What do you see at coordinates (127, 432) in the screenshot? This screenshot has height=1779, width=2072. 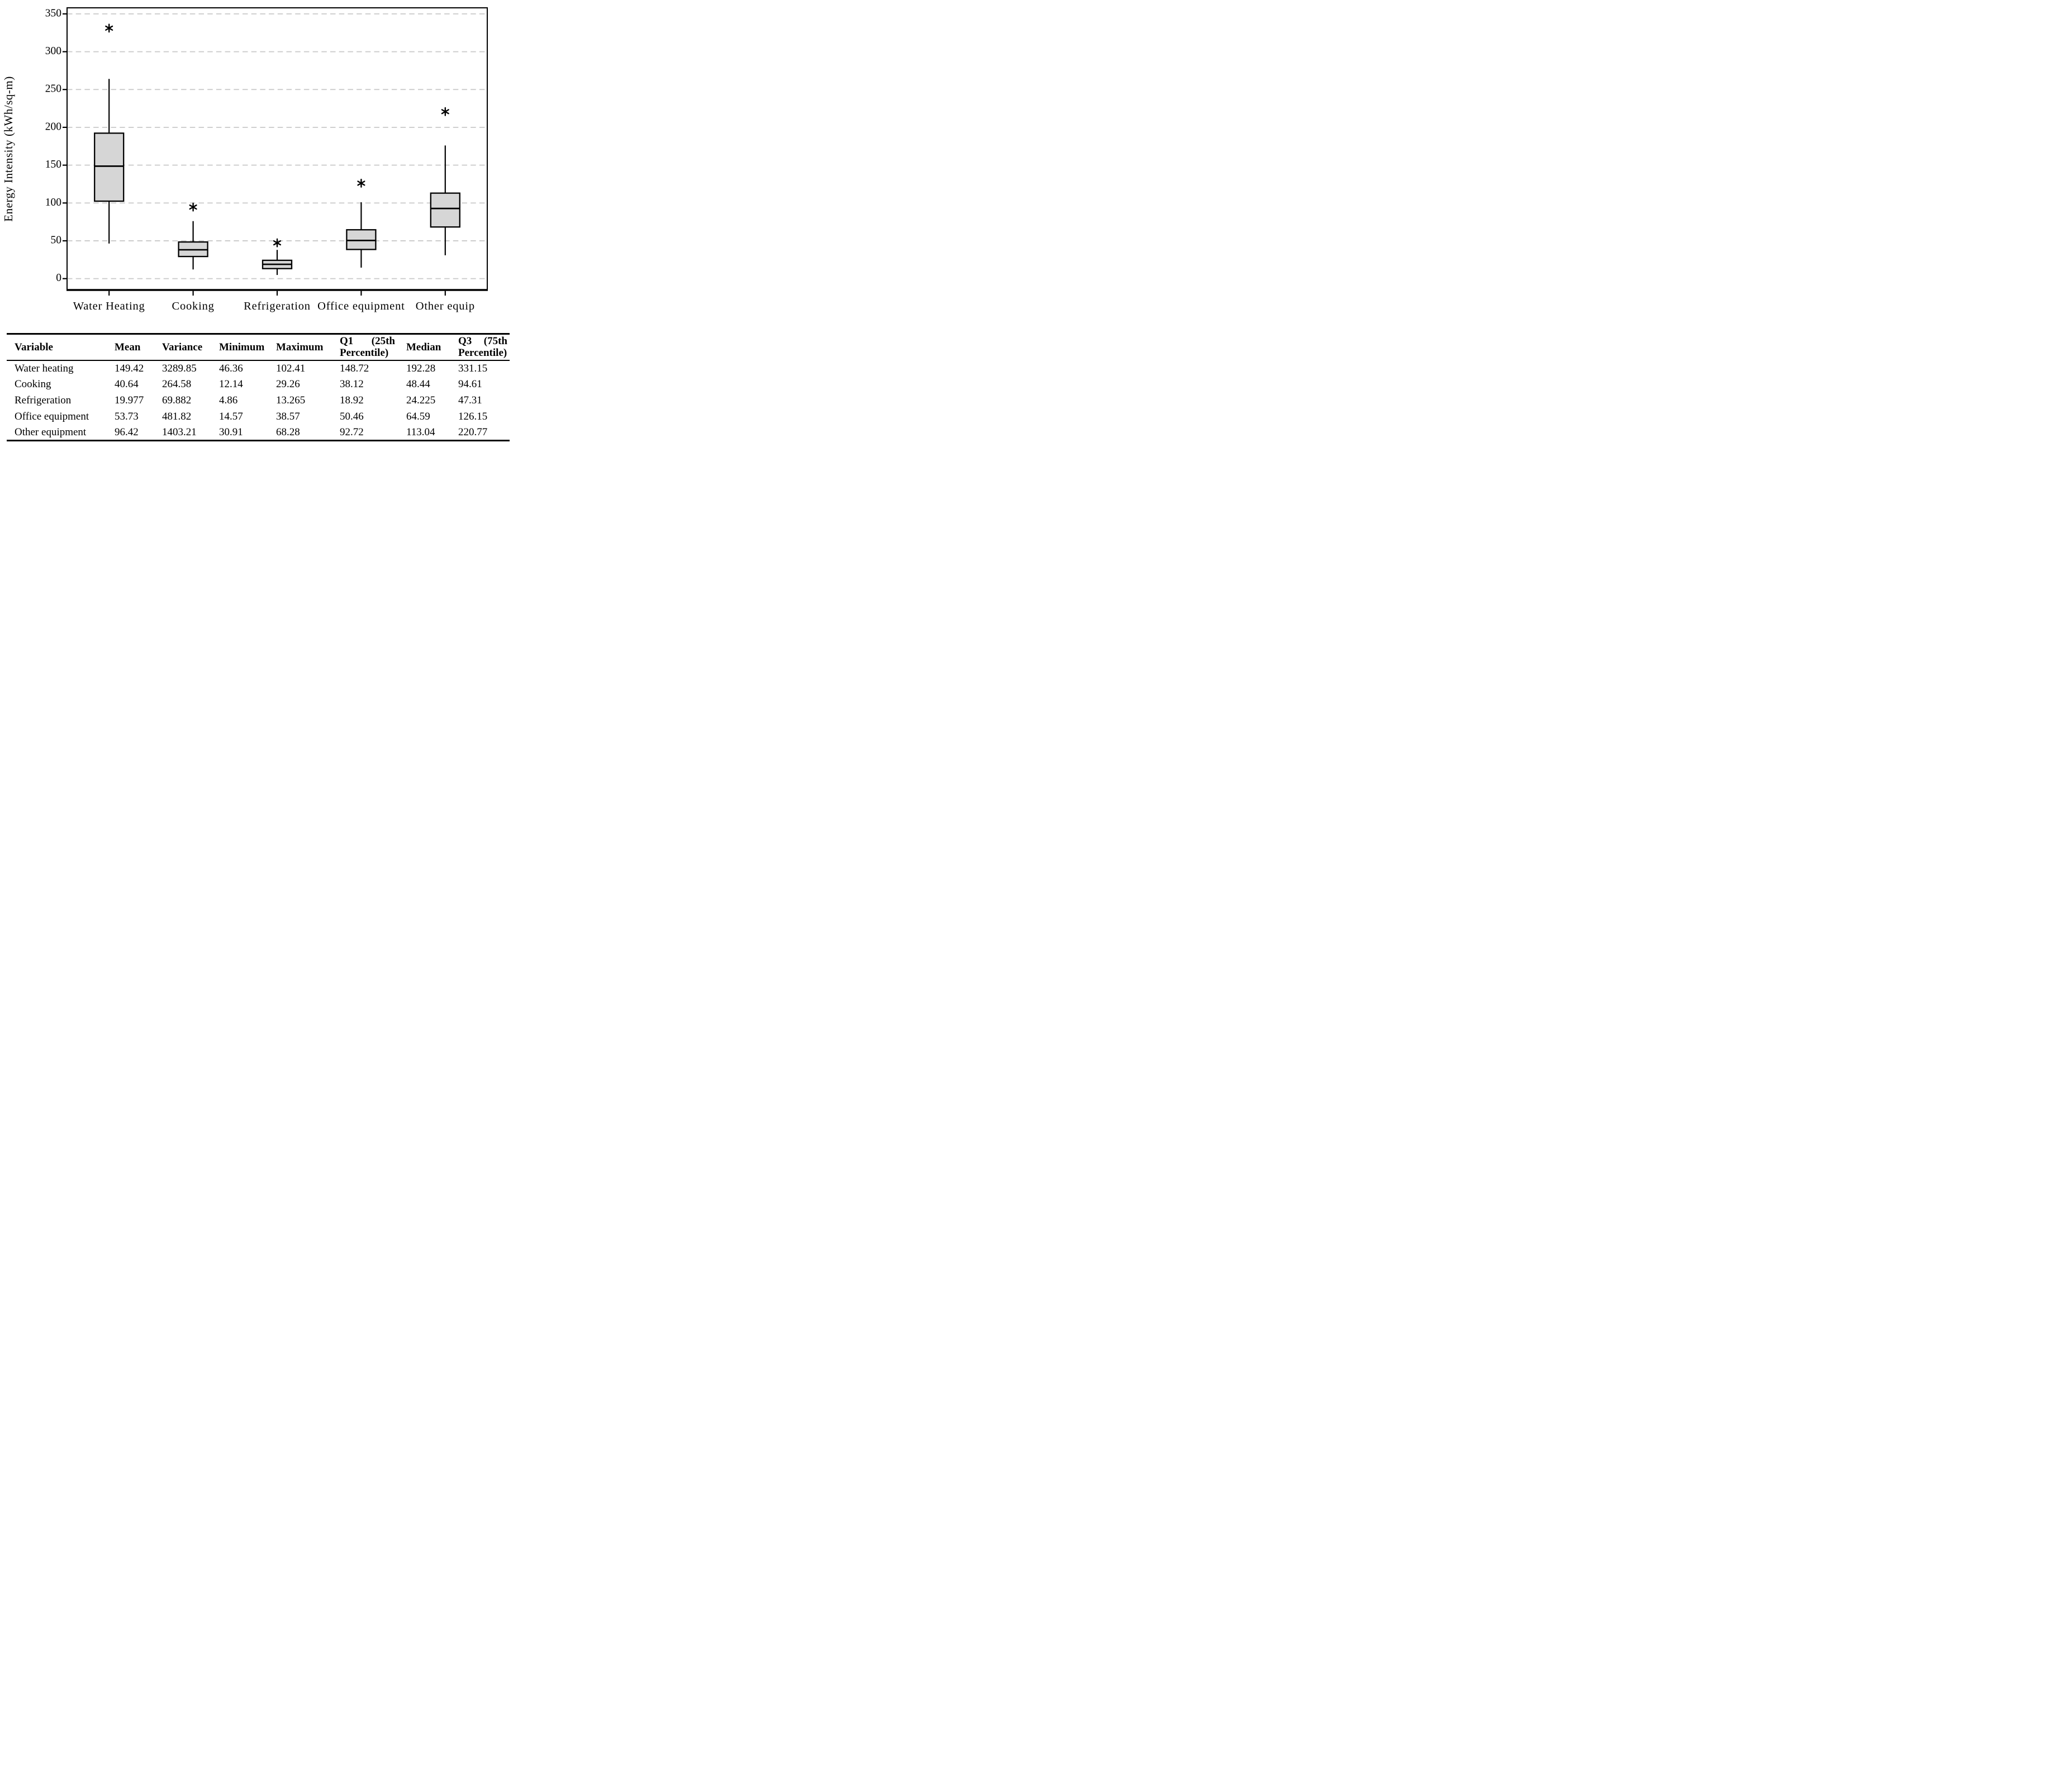 I see `cell: 96.42` at bounding box center [127, 432].